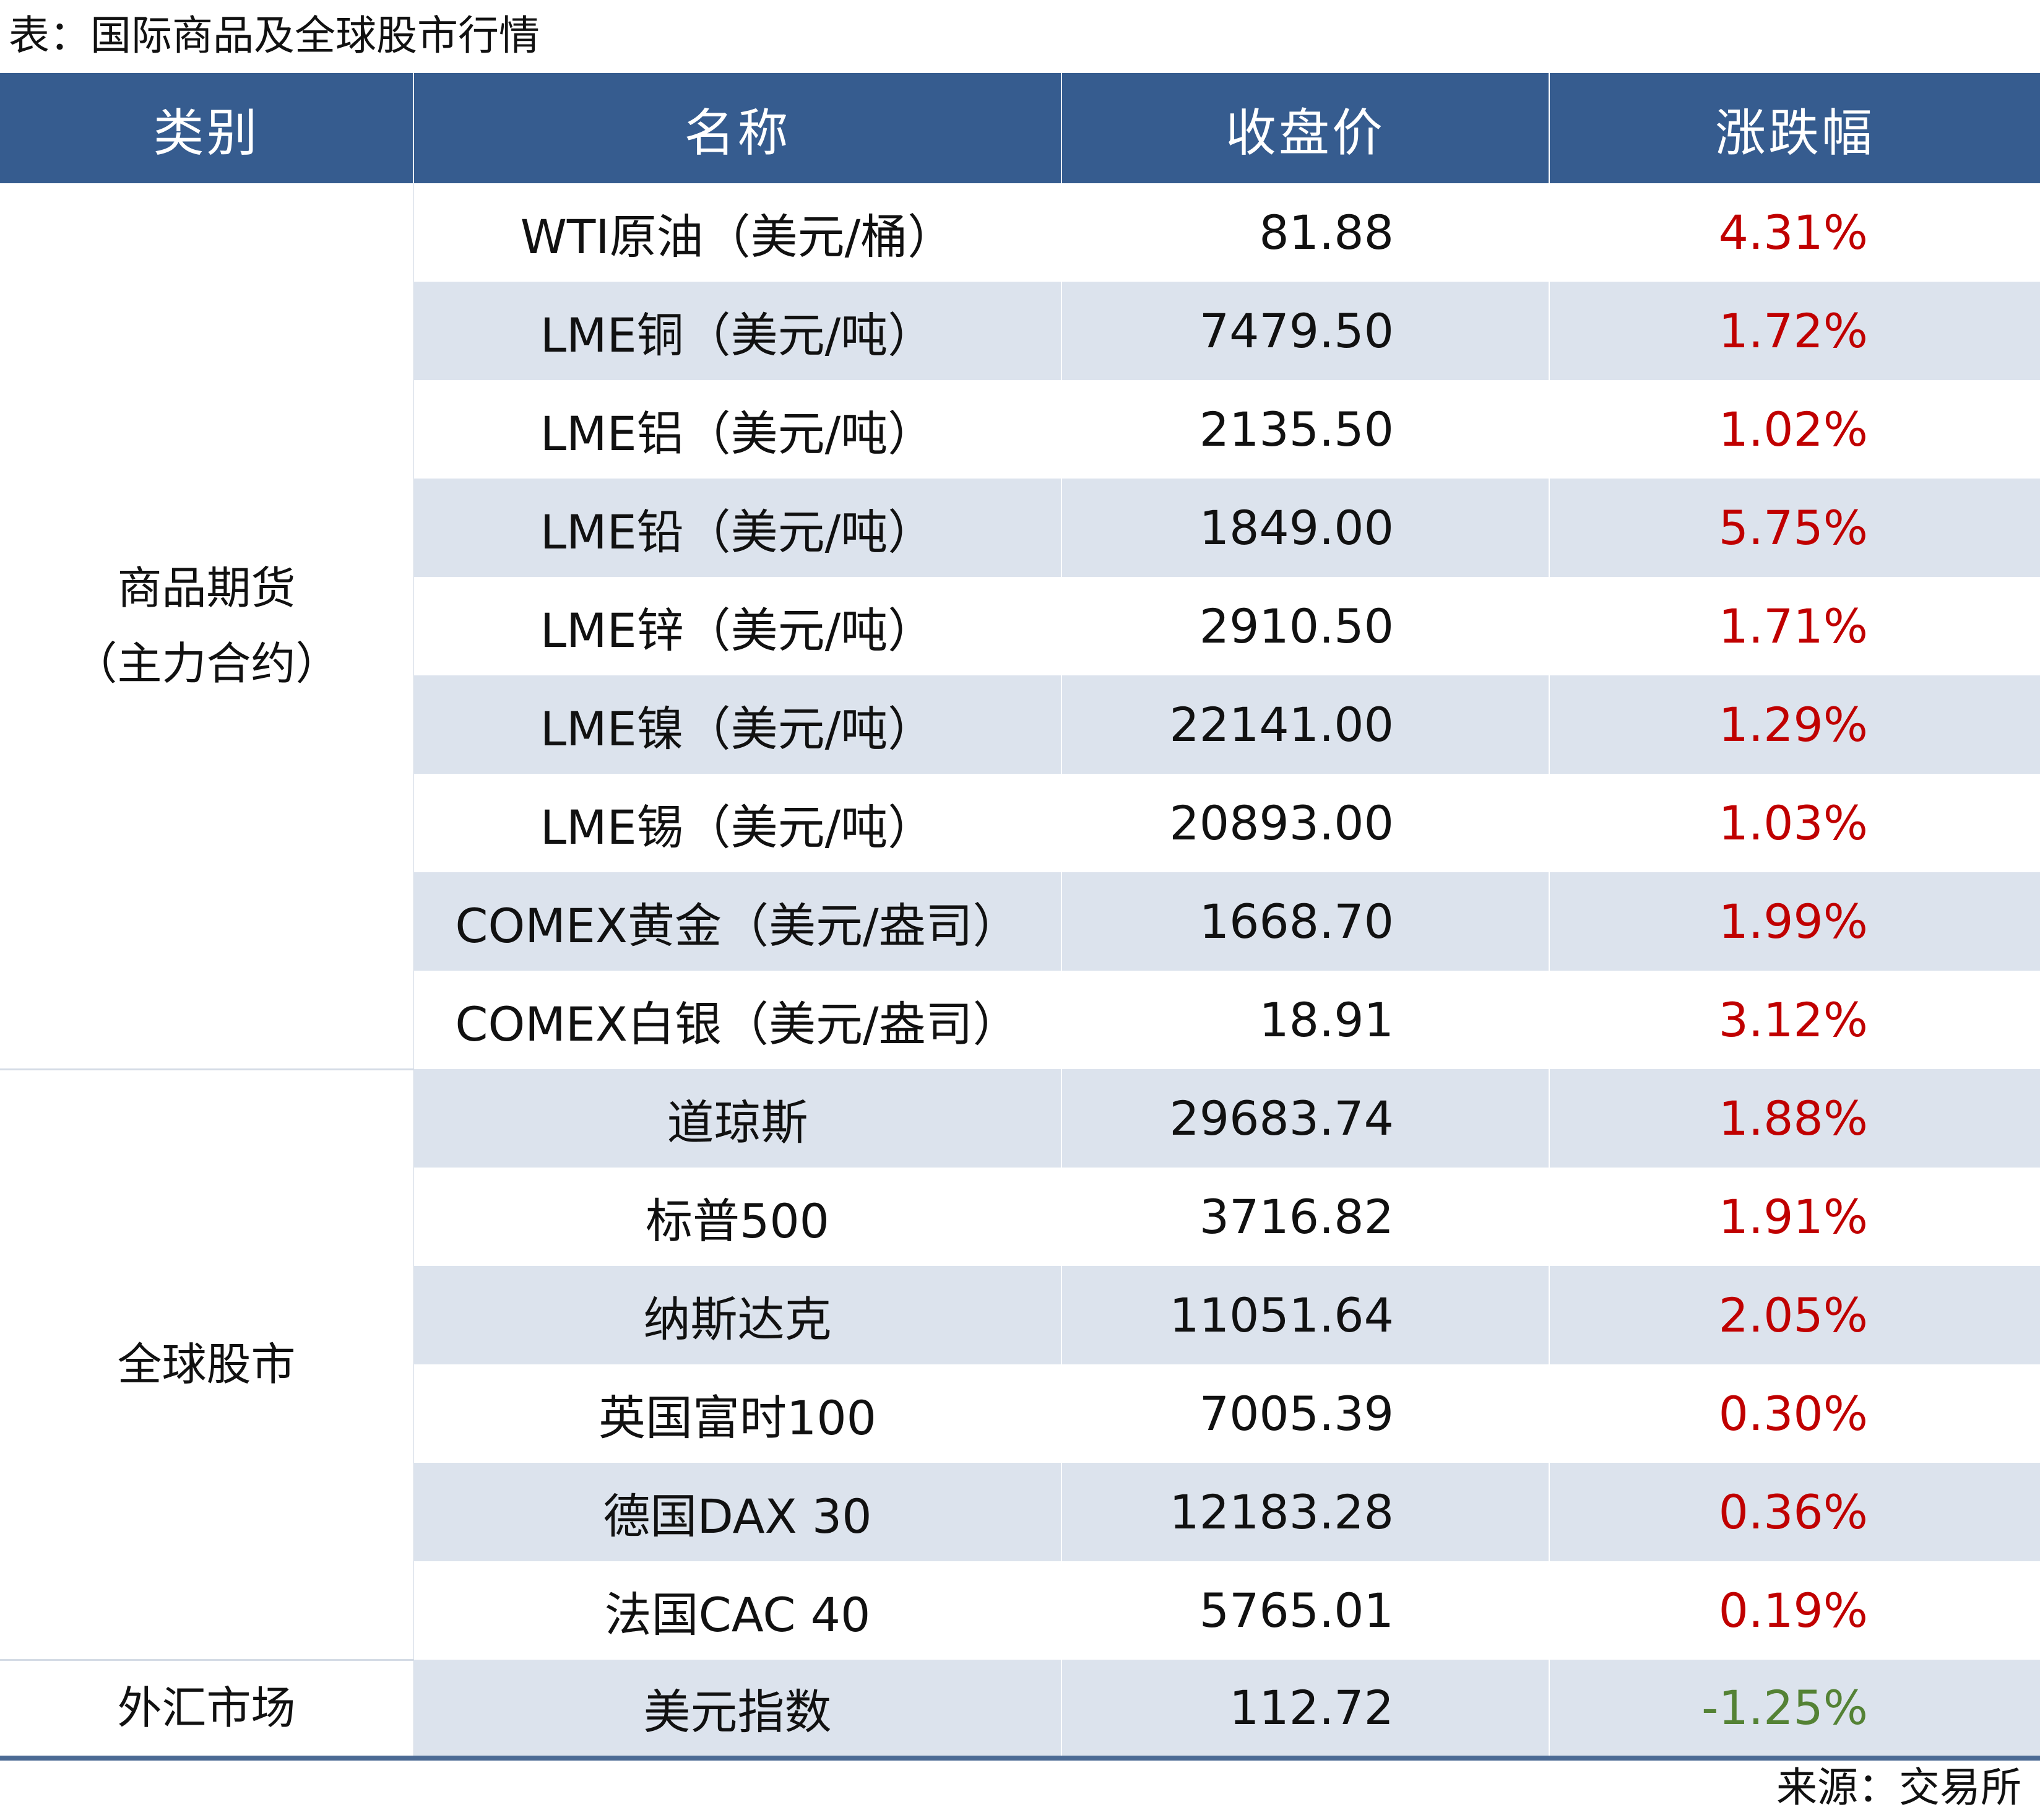  What do you see at coordinates (737, 528) in the screenshot?
I see `instrument-name: LME铅（美元/吨）` at bounding box center [737, 528].